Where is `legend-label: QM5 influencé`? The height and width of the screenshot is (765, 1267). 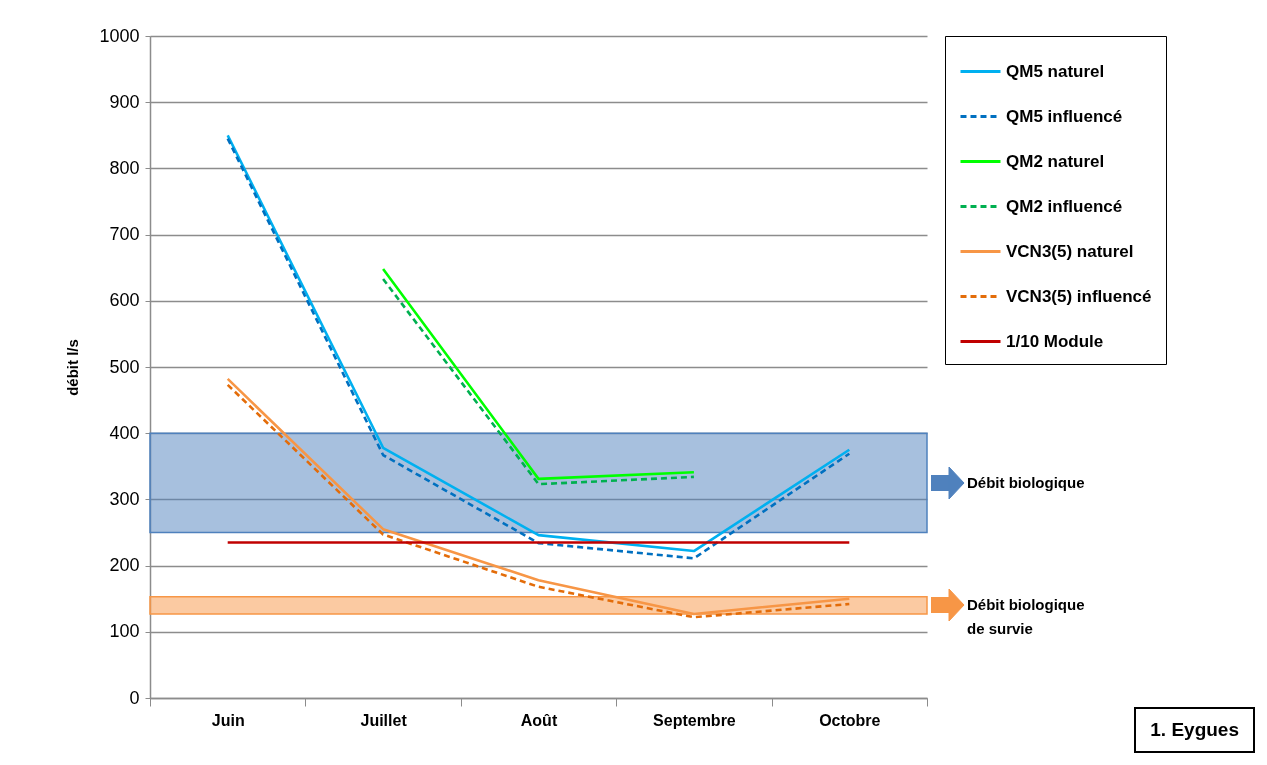
legend-label: QM5 influencé is located at coordinates (1064, 116).